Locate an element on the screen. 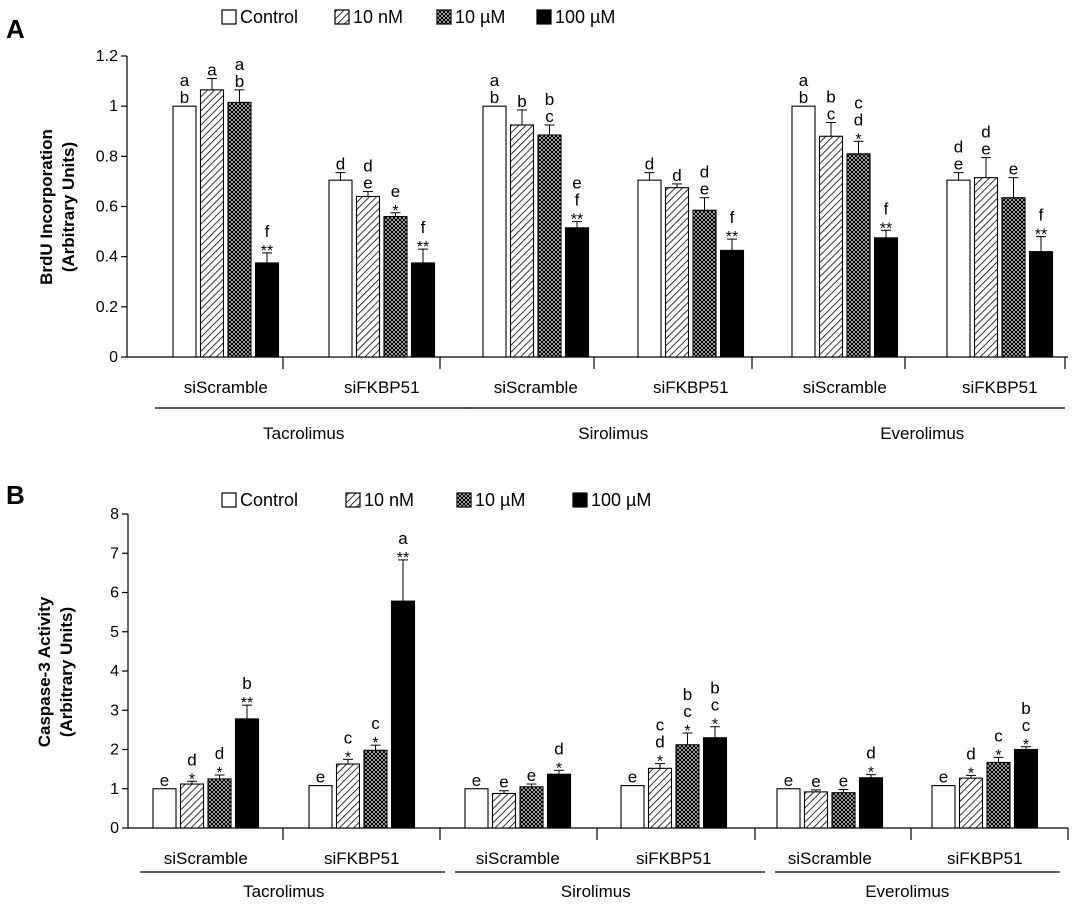 The image size is (1082, 909). panel-b-legend-label-1: 10 nM is located at coordinates (389, 500).